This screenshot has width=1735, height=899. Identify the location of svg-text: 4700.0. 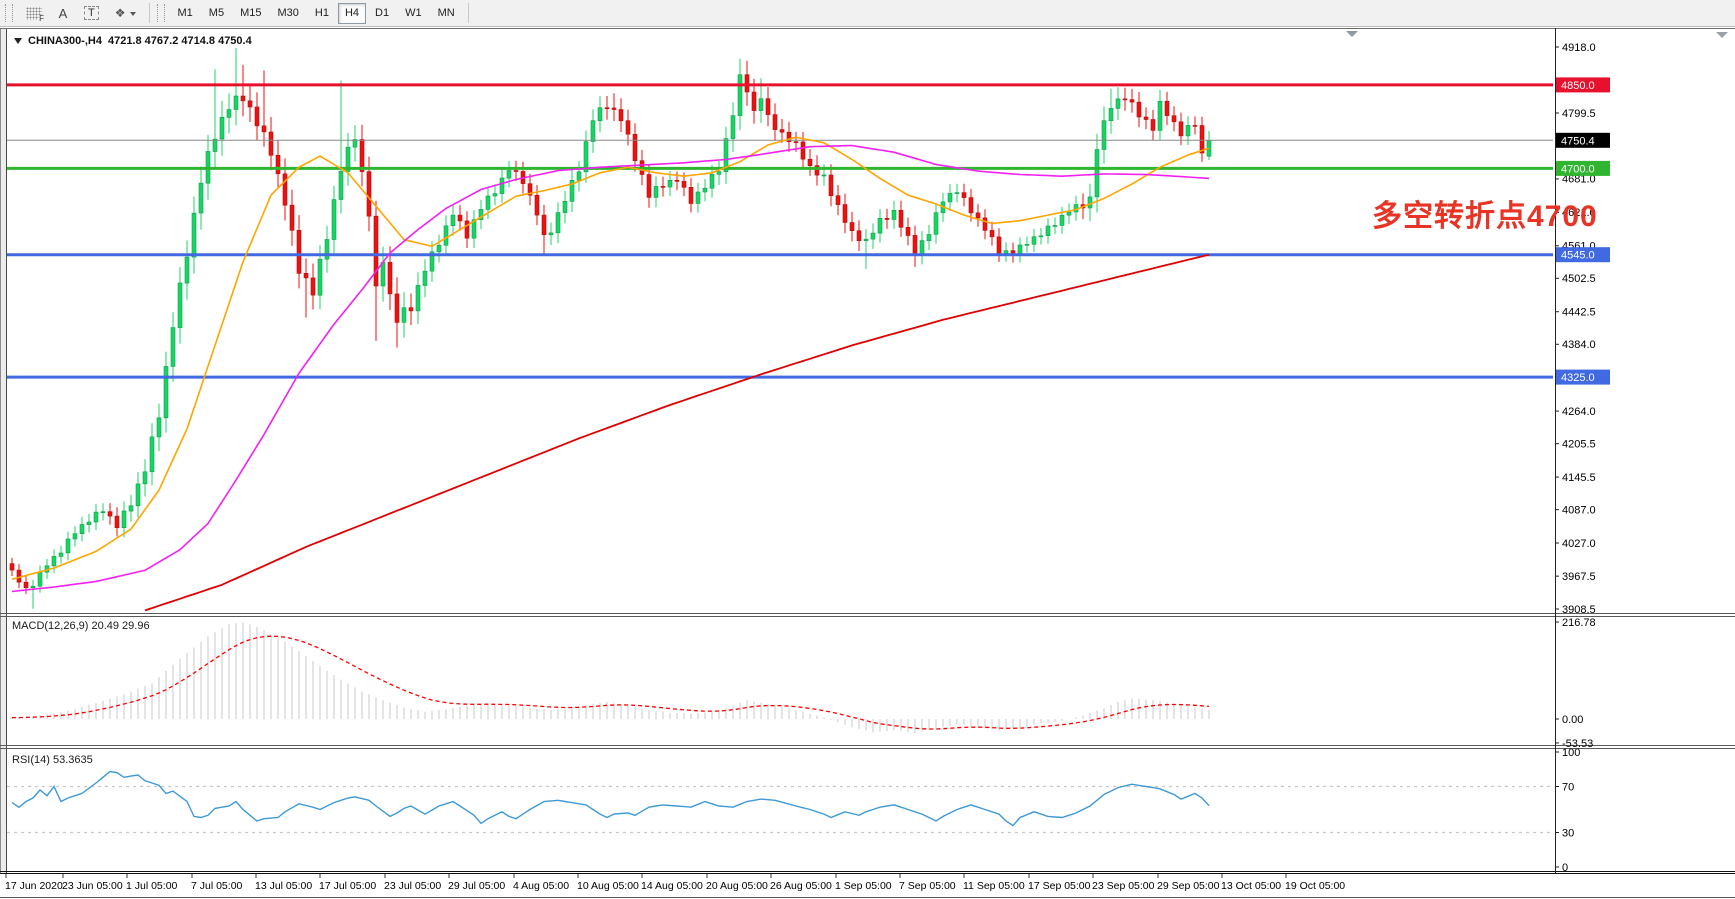
(1578, 169).